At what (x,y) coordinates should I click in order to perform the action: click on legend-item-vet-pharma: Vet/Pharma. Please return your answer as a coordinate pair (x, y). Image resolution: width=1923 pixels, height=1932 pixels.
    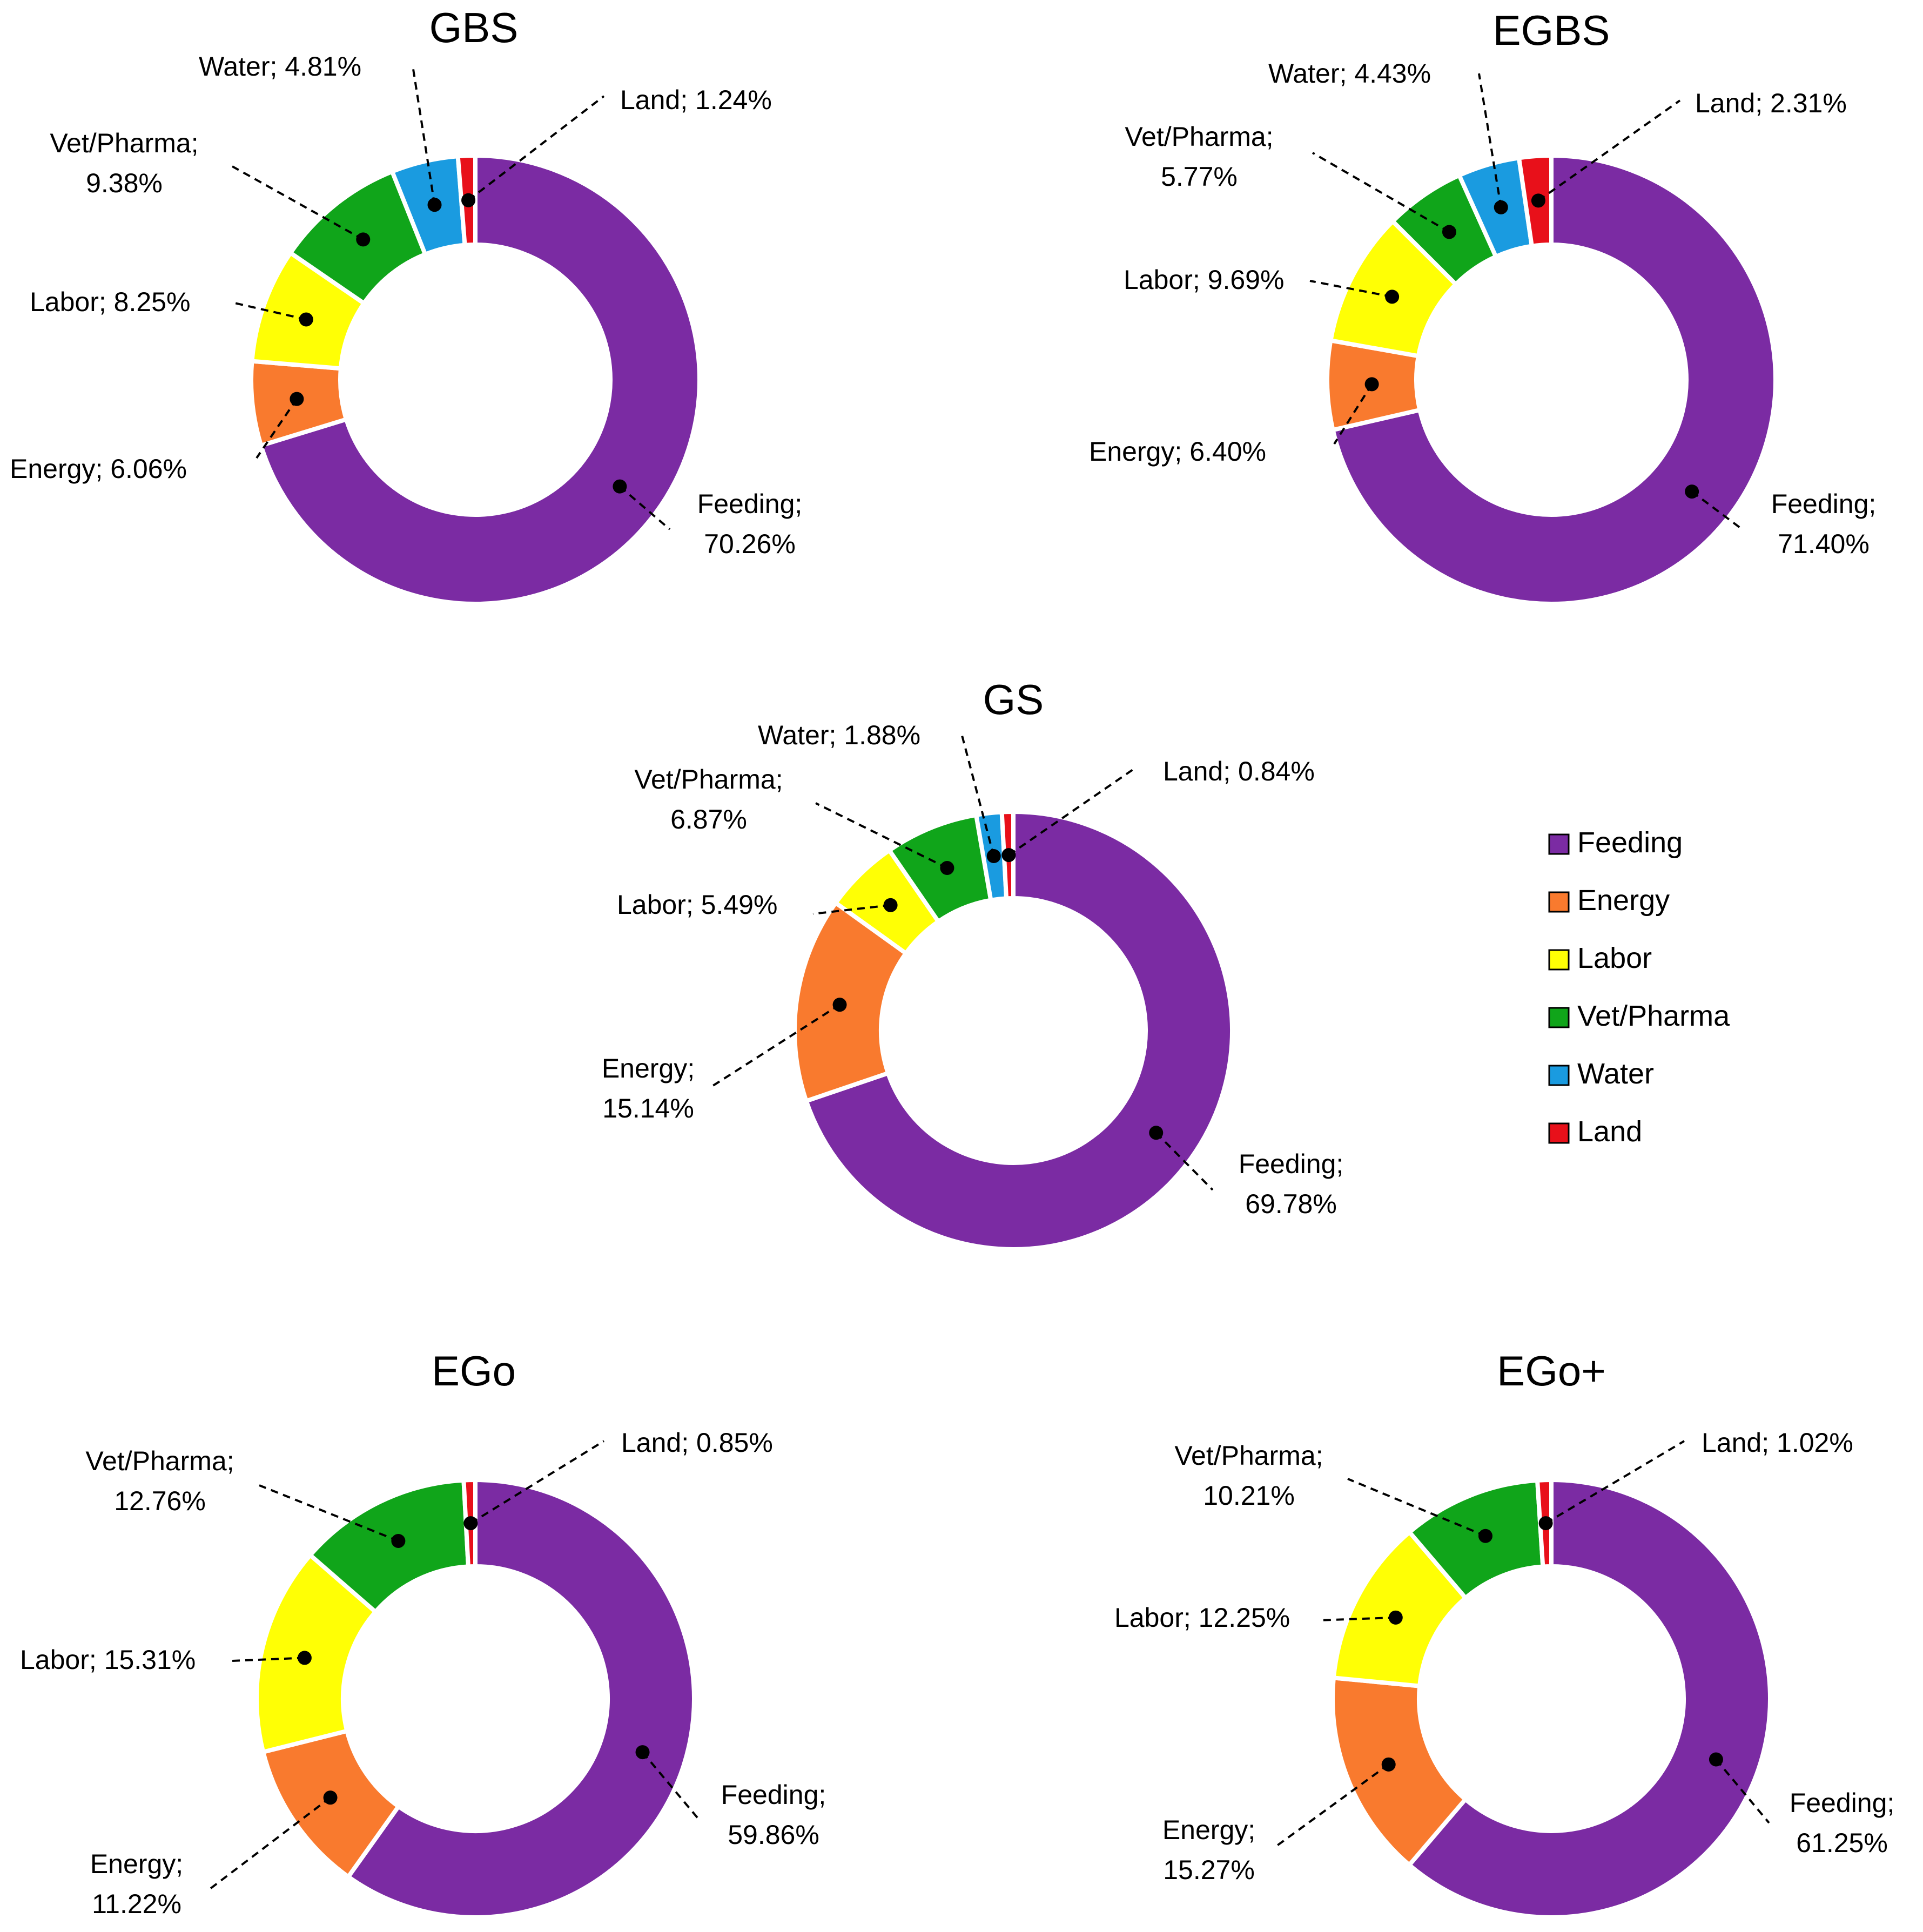
    Looking at the image, I should click on (1639, 1016).